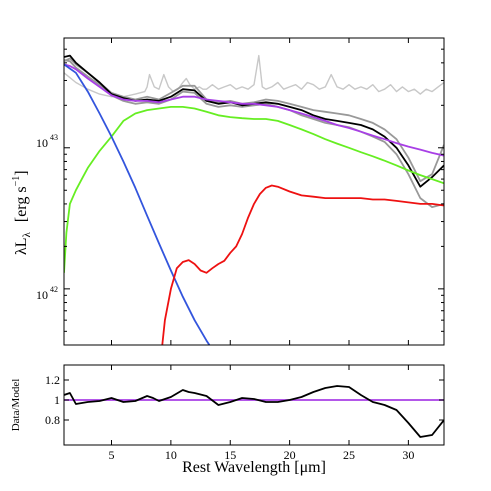 The image size is (491, 491). I want to click on residual-y-tick-label-1.2: 1.2, so click(52, 380).